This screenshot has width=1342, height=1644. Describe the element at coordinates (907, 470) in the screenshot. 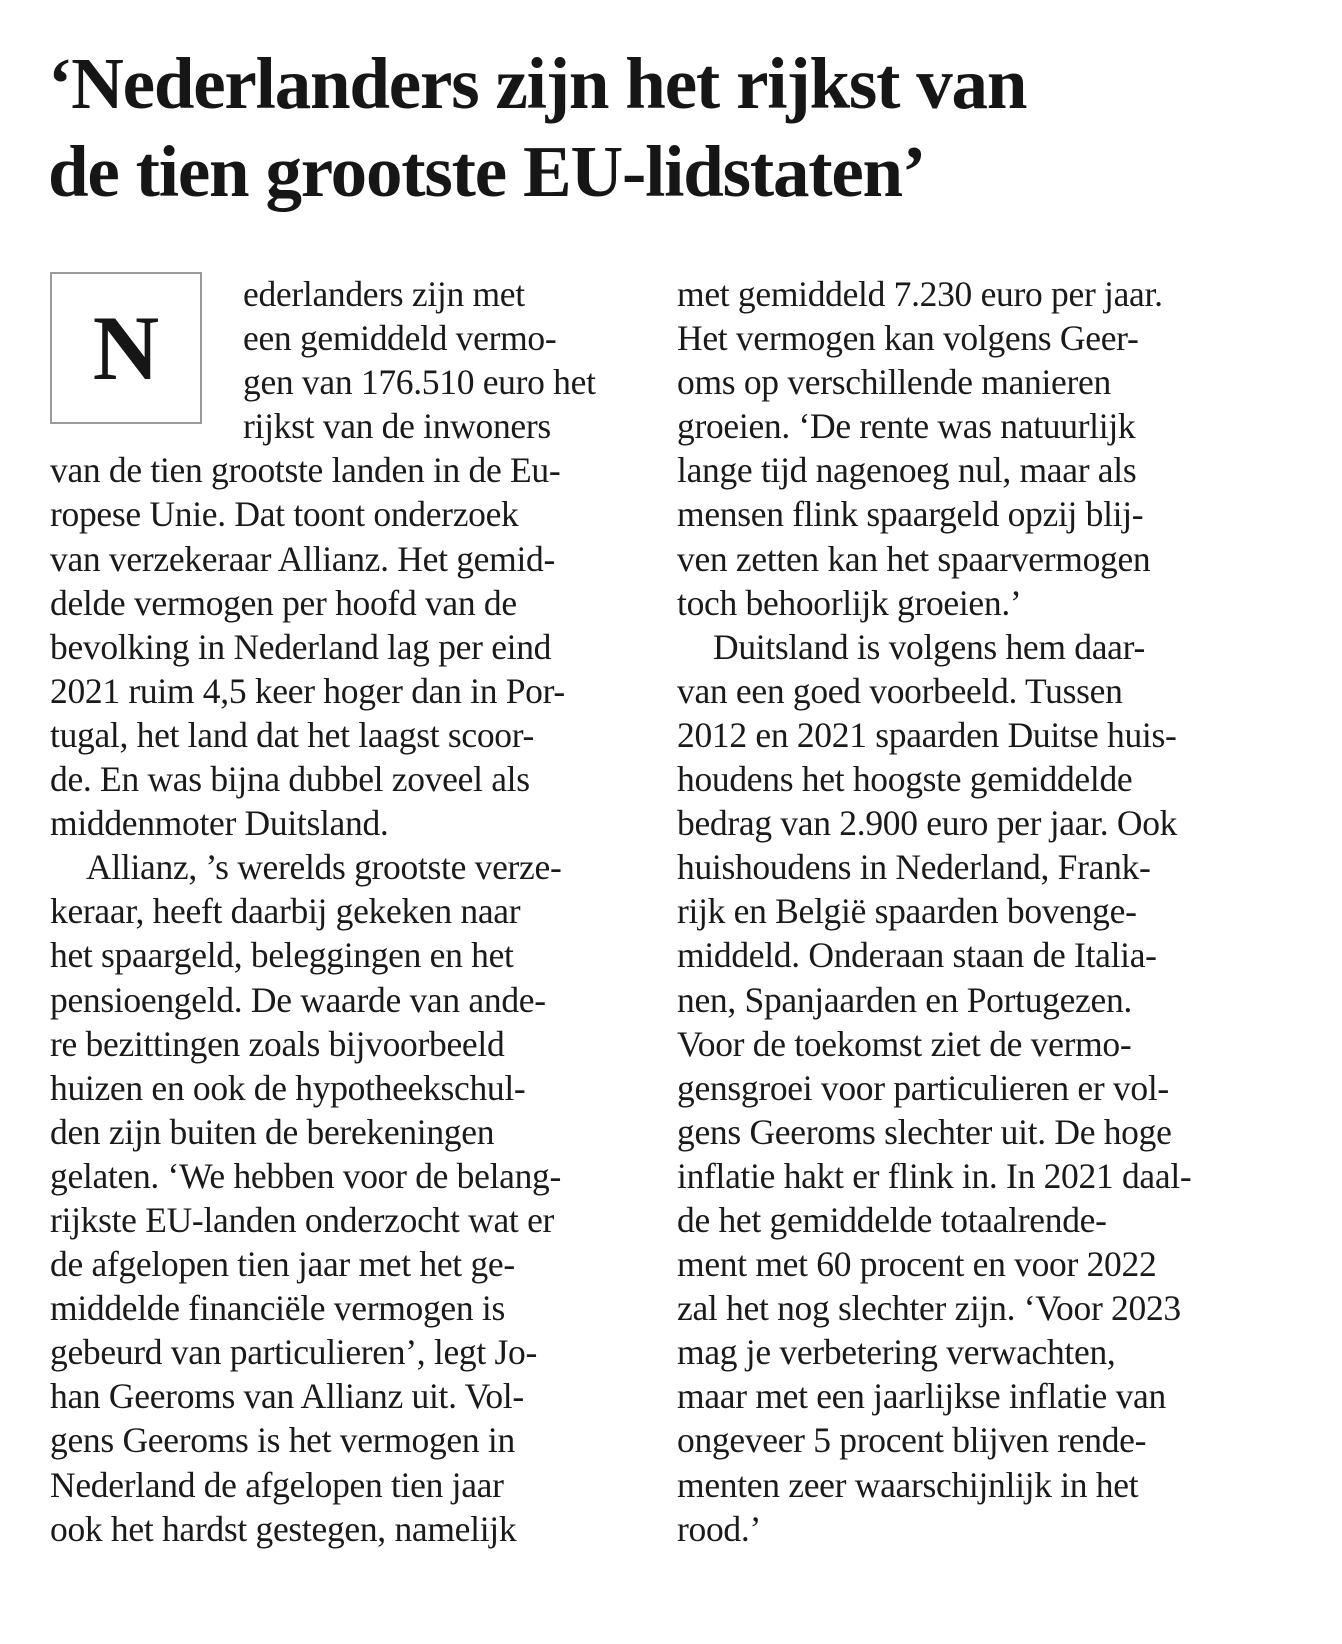

I see `text-line: lange tijd nagenoeg nul, maar als` at that location.